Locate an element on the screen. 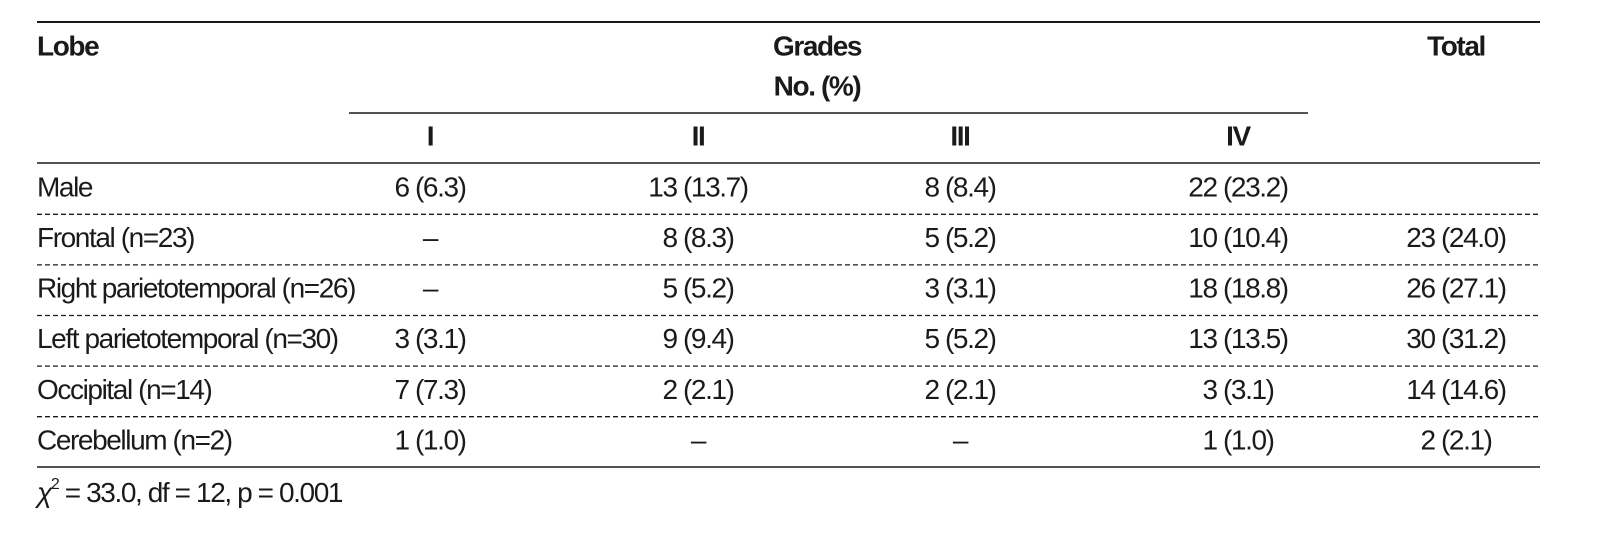 The image size is (1599, 536). chi-symbol: χ is located at coordinates (43, 492).